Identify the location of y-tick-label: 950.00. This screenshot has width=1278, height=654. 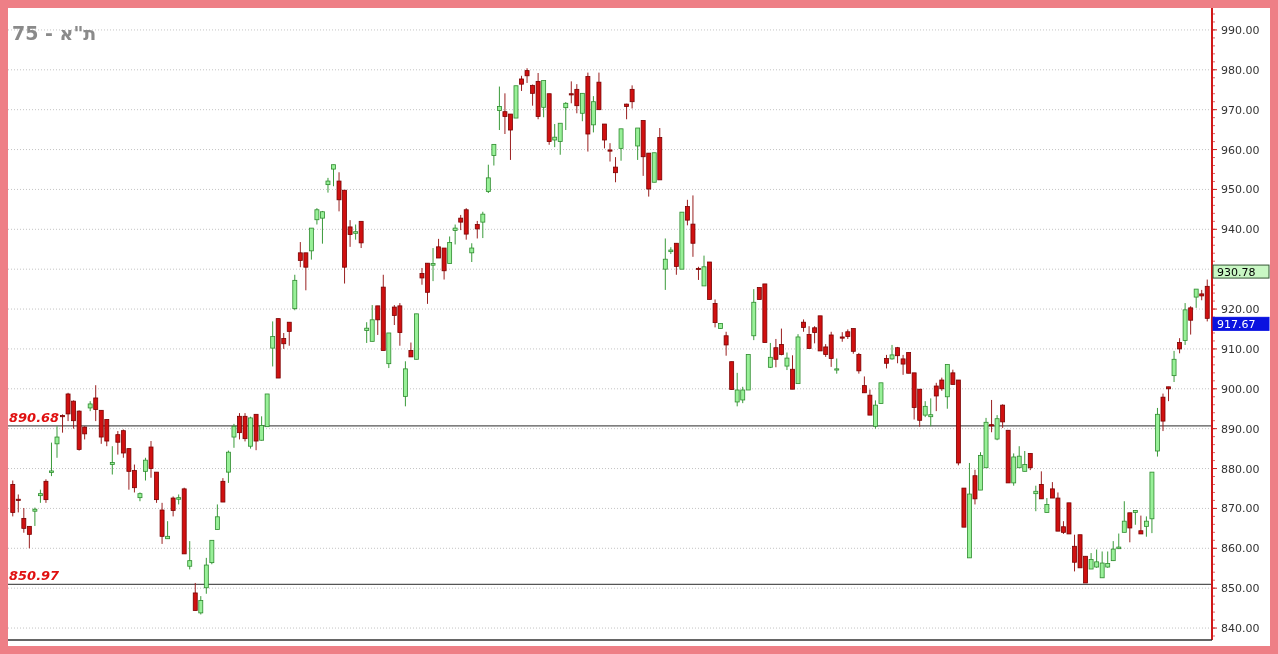
(1240, 190).